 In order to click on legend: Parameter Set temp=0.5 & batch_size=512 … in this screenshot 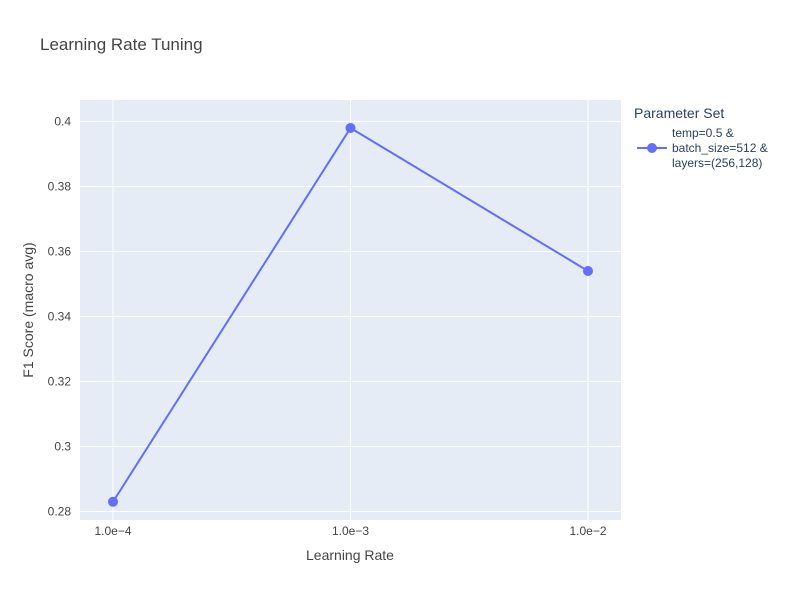, I will do `click(701, 137)`.